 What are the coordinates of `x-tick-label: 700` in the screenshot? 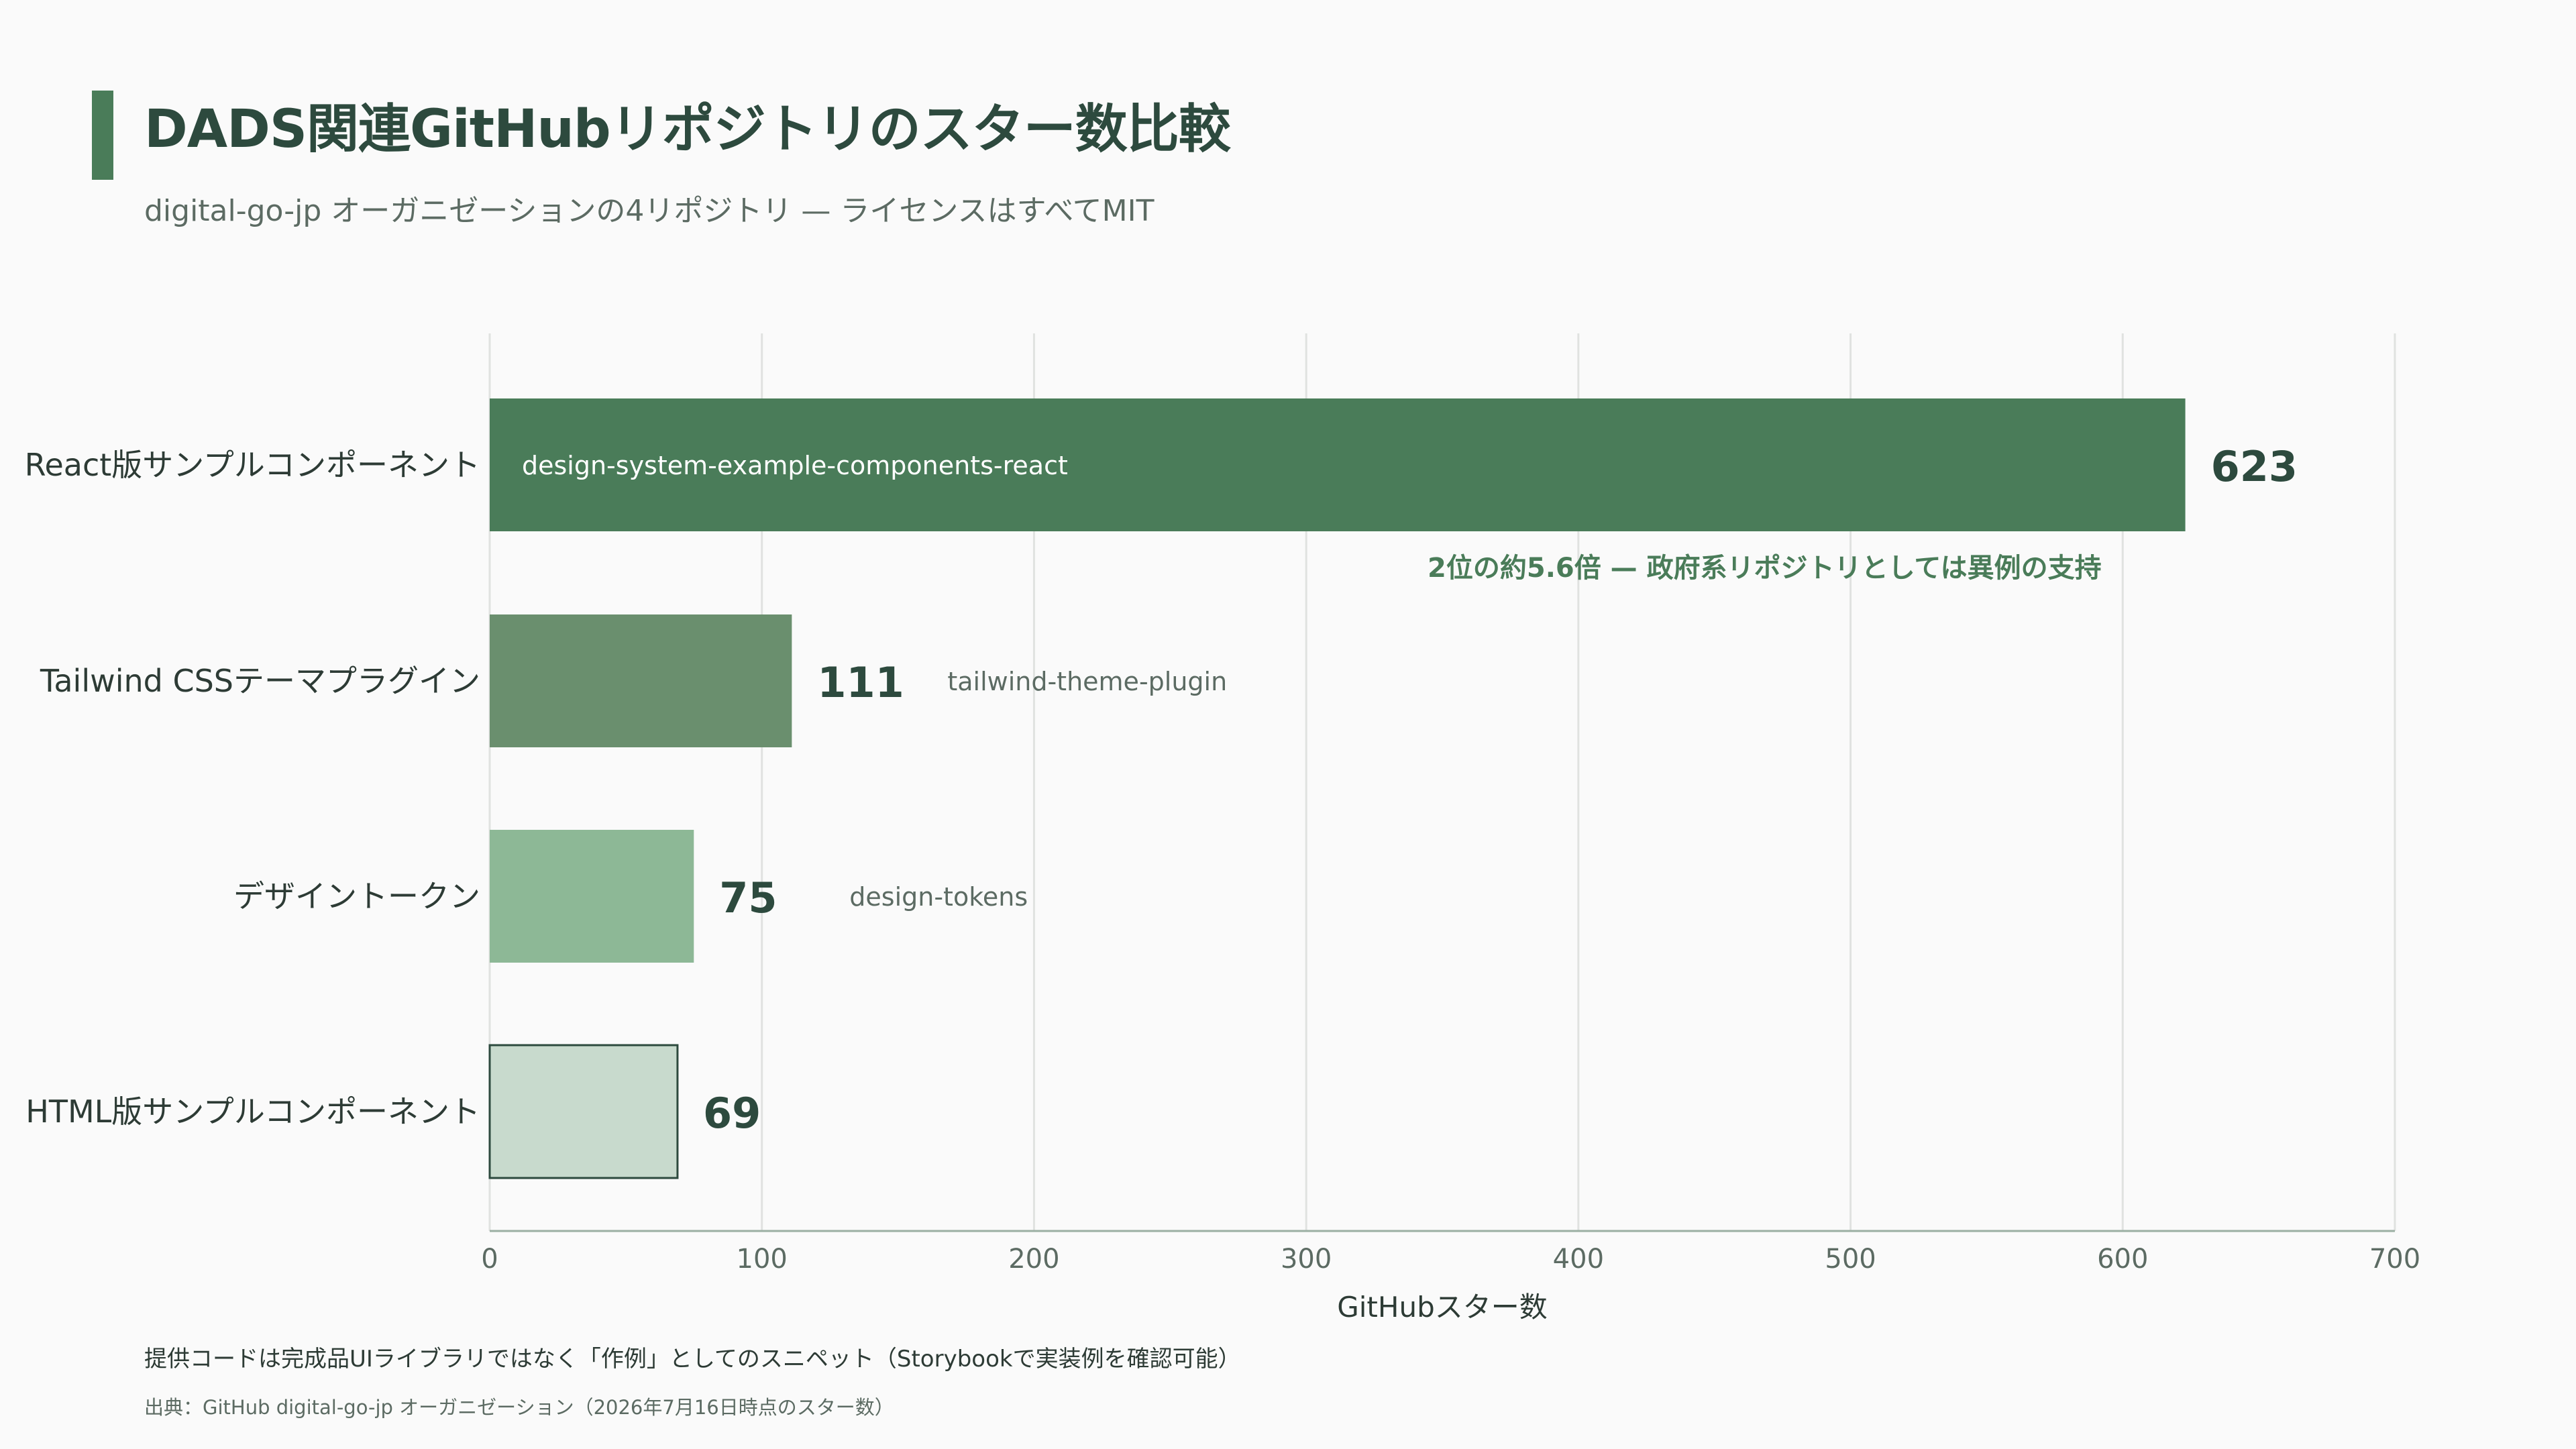 It's located at (2394, 1259).